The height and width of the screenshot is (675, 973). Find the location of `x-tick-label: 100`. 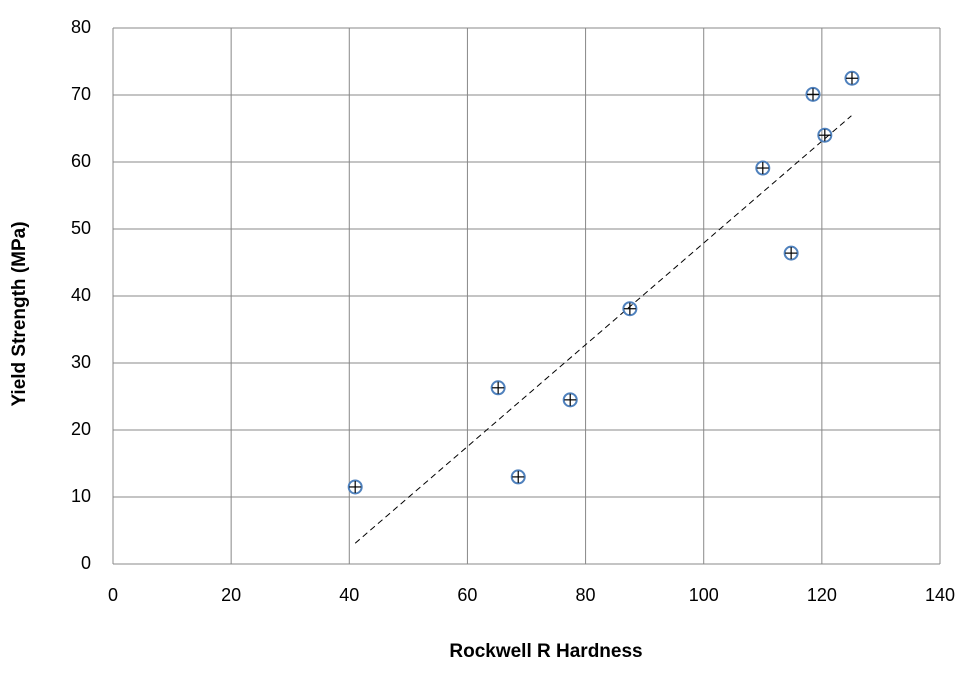

x-tick-label: 100 is located at coordinates (704, 595).